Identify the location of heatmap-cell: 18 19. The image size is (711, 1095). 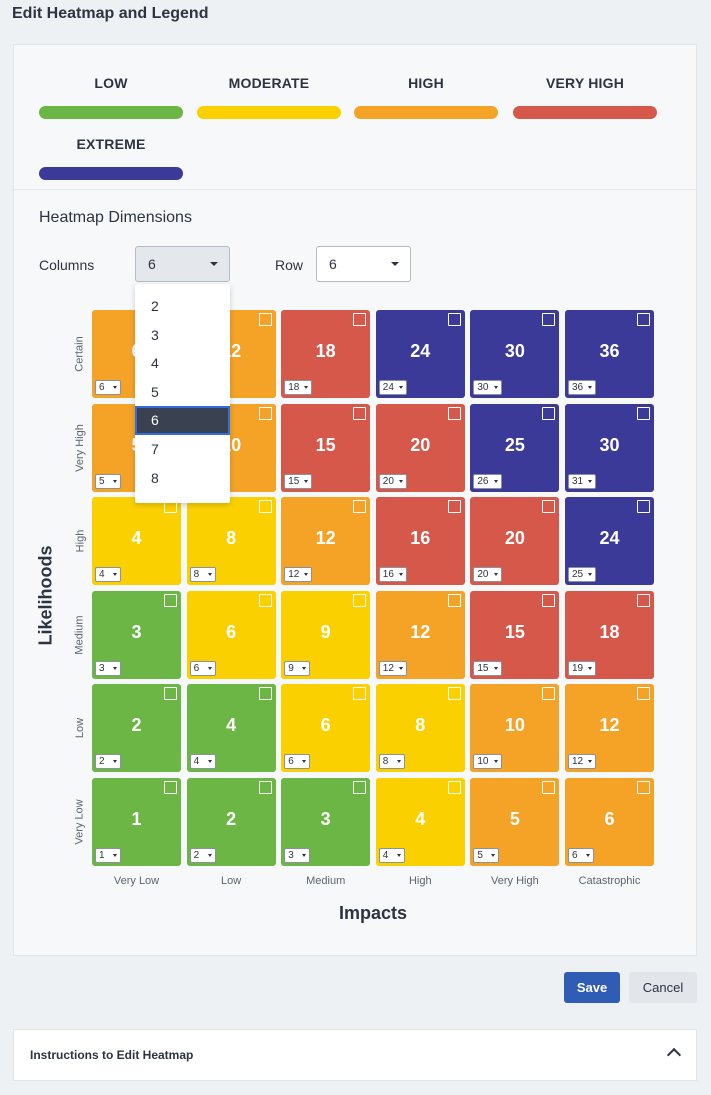
(609, 634).